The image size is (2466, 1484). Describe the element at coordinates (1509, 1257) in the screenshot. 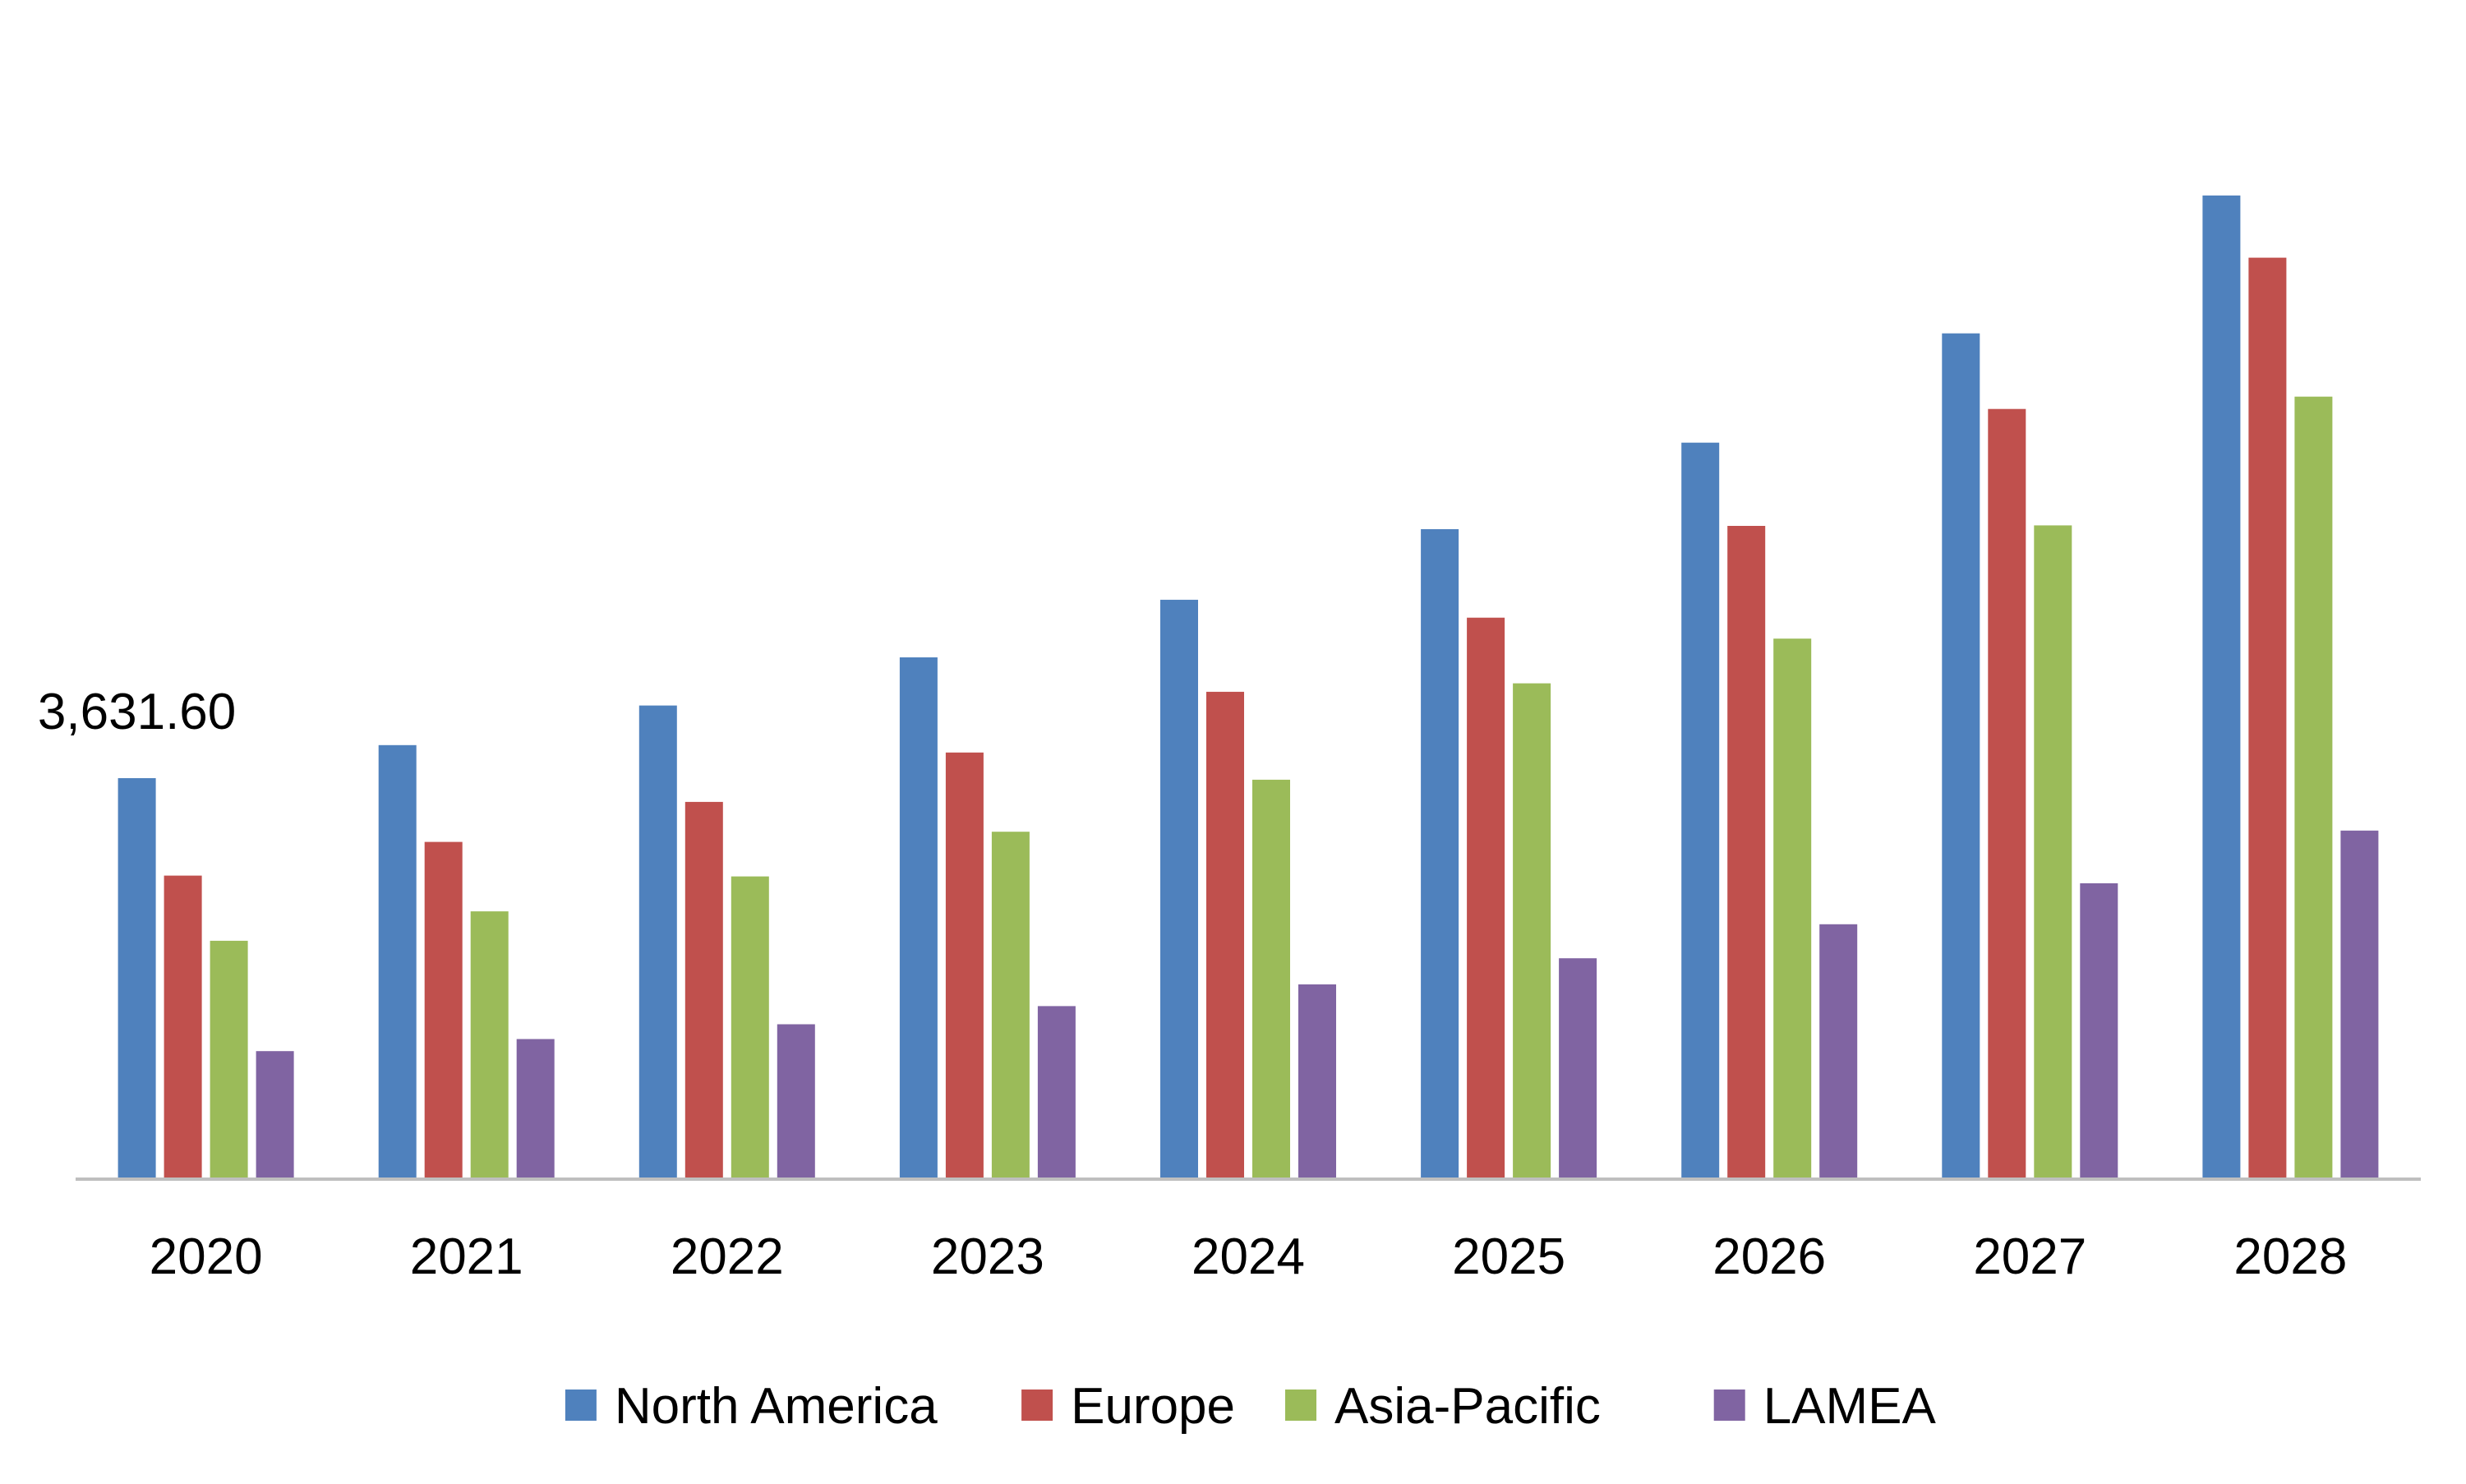

I see `x-tick-label-2025: 2025` at that location.